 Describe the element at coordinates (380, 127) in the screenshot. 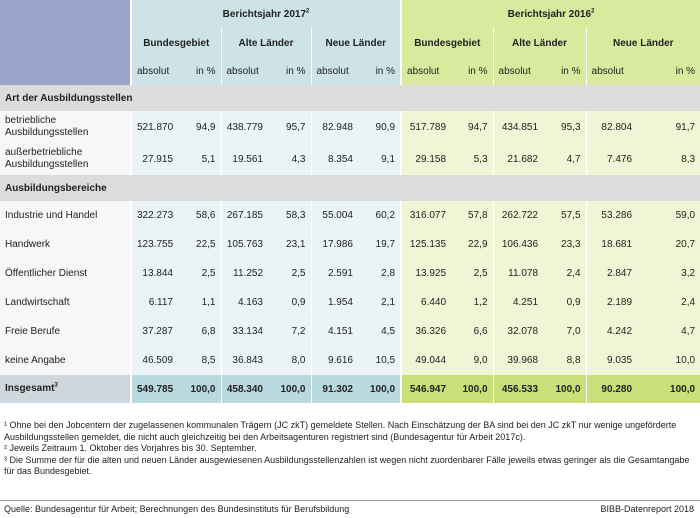

I see `table-cell: 90,9` at that location.